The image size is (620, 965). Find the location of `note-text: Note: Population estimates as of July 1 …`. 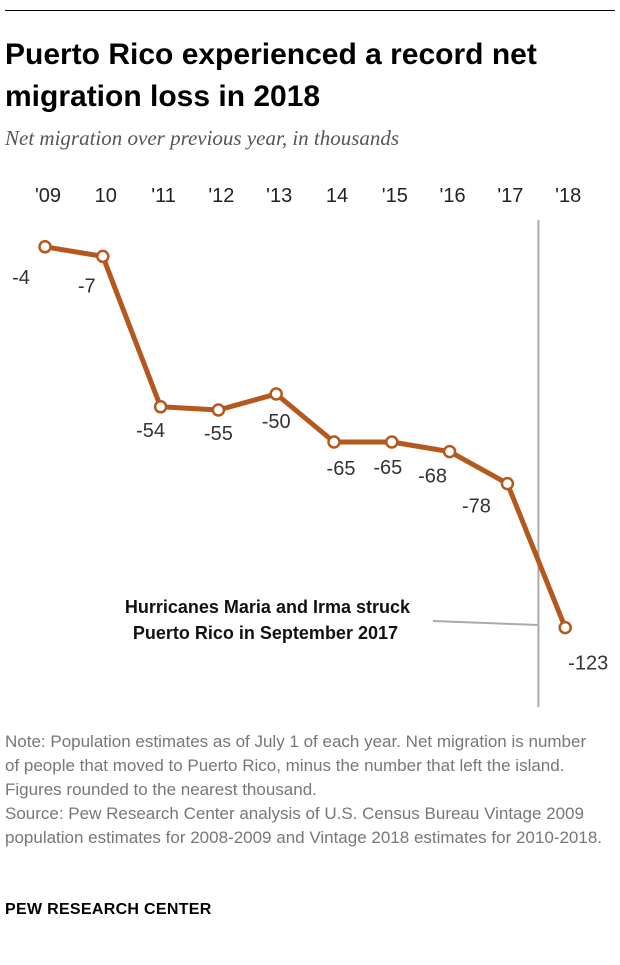

note-text: Note: Population estimates as of July 1 … is located at coordinates (296, 765).